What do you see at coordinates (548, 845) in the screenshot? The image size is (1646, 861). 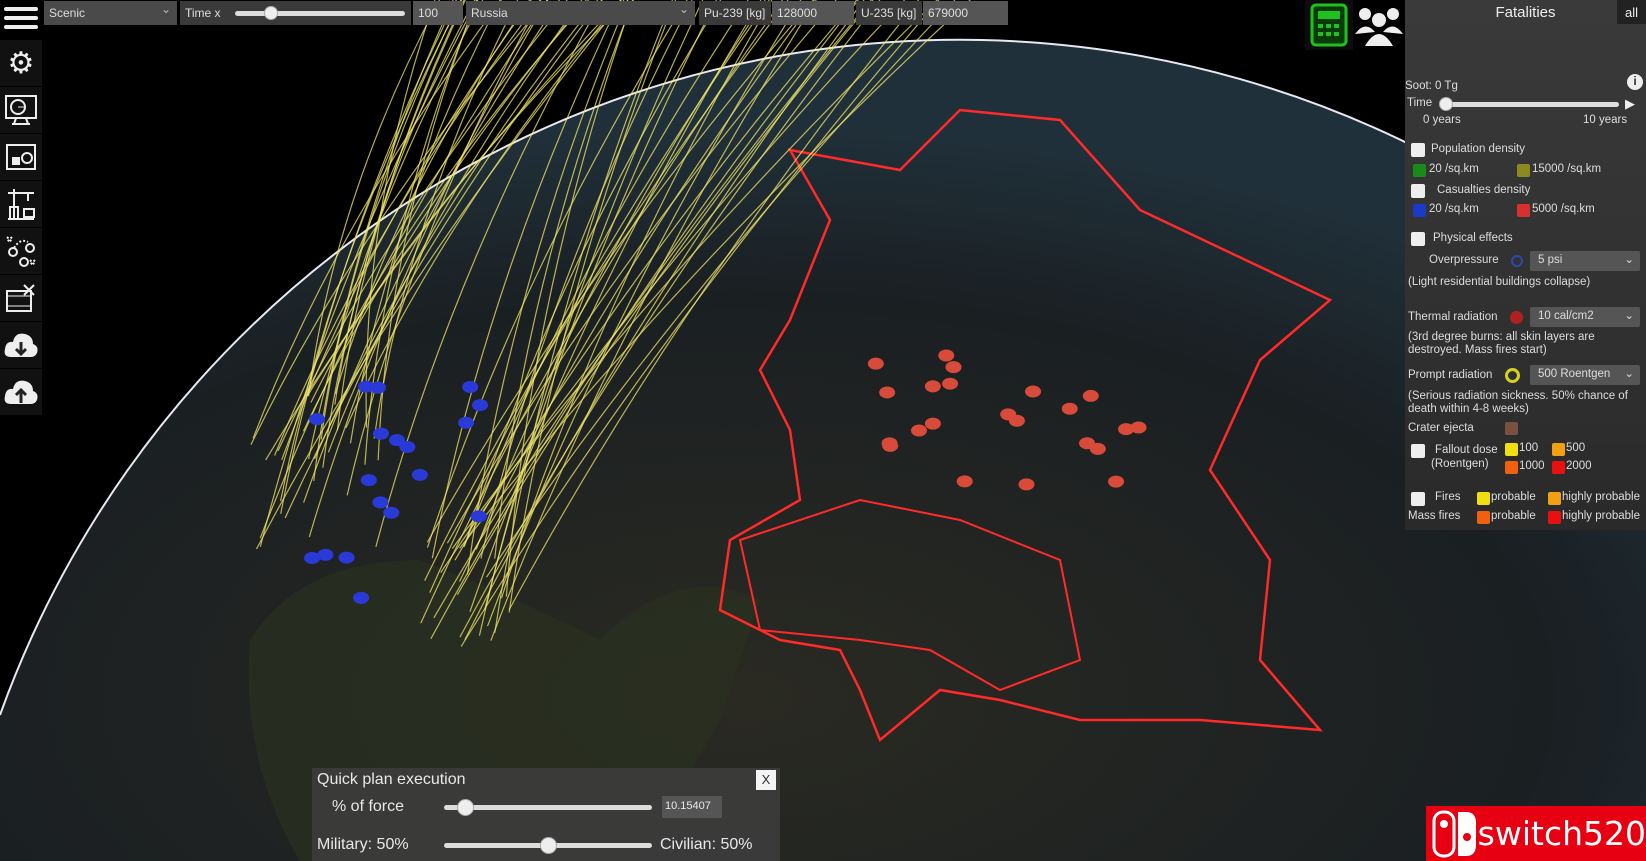 I see `military-civilian-knob` at bounding box center [548, 845].